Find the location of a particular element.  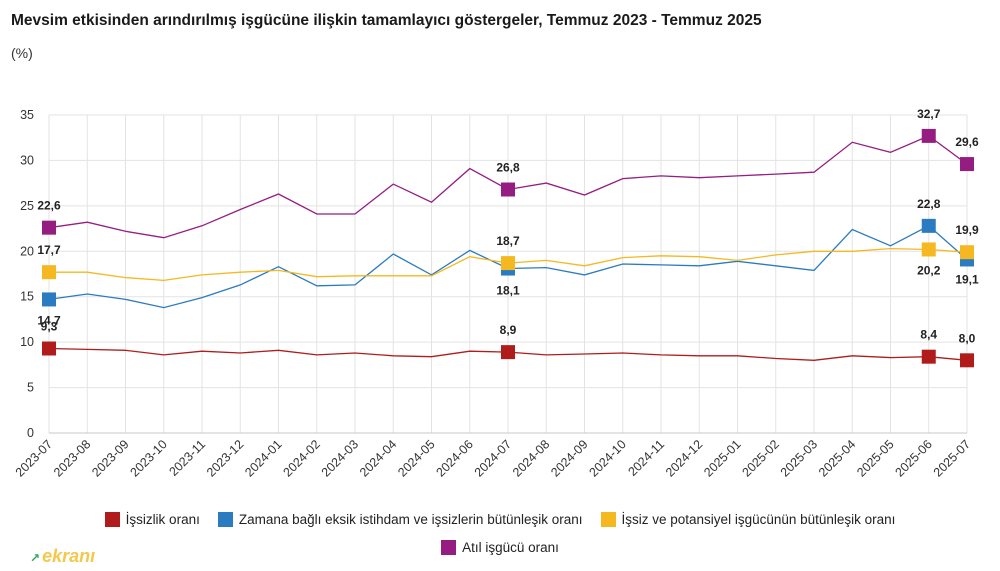

y-tick-label: 20 is located at coordinates (27, 251).